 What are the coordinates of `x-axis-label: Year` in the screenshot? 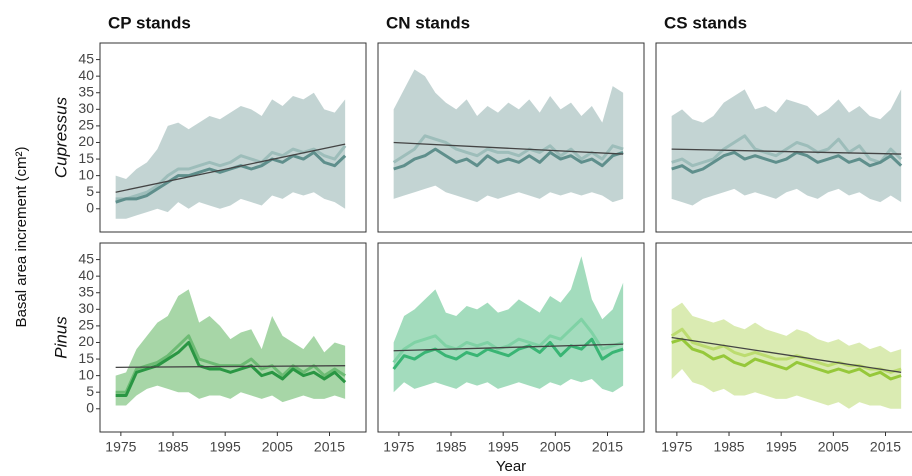 It's located at (511, 466).